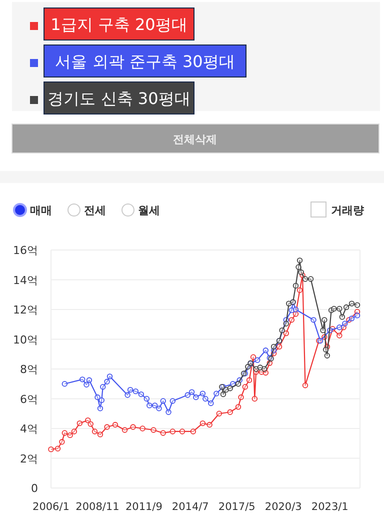  I want to click on y-tick-label: 16억, so click(25, 250).